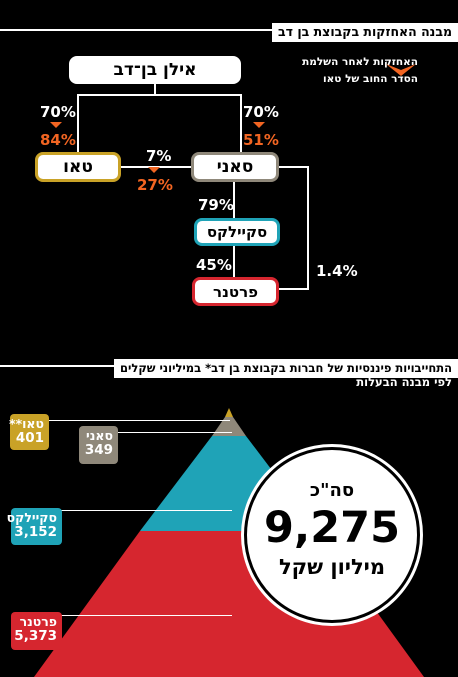 This screenshot has width=458, height=677. Describe the element at coordinates (31, 517) in the screenshot. I see `tag-scailex-name: סקיילקס` at that location.